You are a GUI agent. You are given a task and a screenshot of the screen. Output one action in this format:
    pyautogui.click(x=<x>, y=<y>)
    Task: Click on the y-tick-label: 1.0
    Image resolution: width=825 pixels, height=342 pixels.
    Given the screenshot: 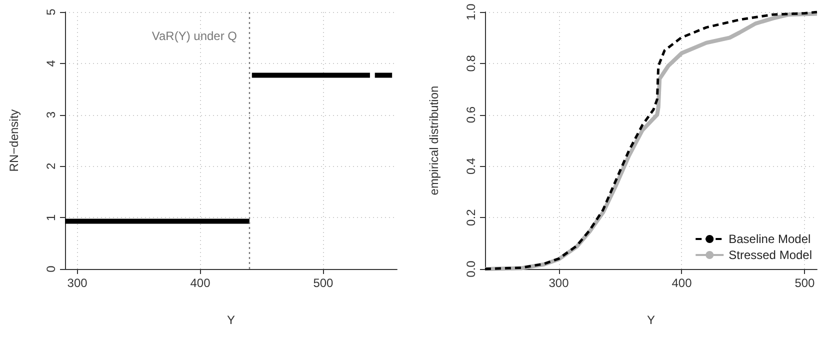 What is the action you would take?
    pyautogui.click(x=471, y=11)
    